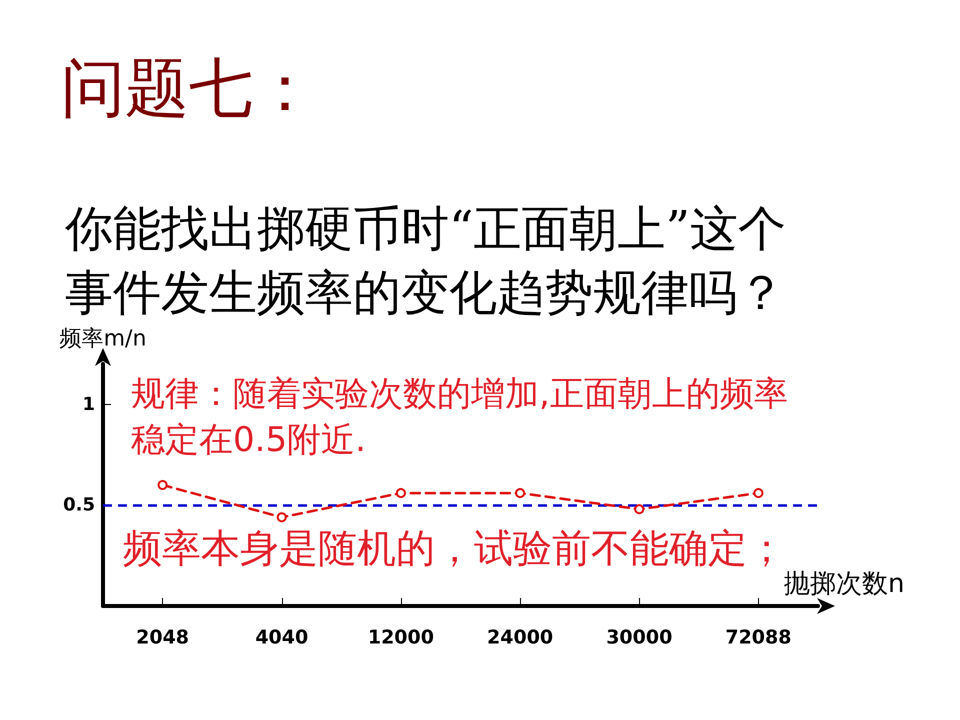 The image size is (960, 720). What do you see at coordinates (281, 637) in the screenshot?
I see `x-tick-label: 4040` at bounding box center [281, 637].